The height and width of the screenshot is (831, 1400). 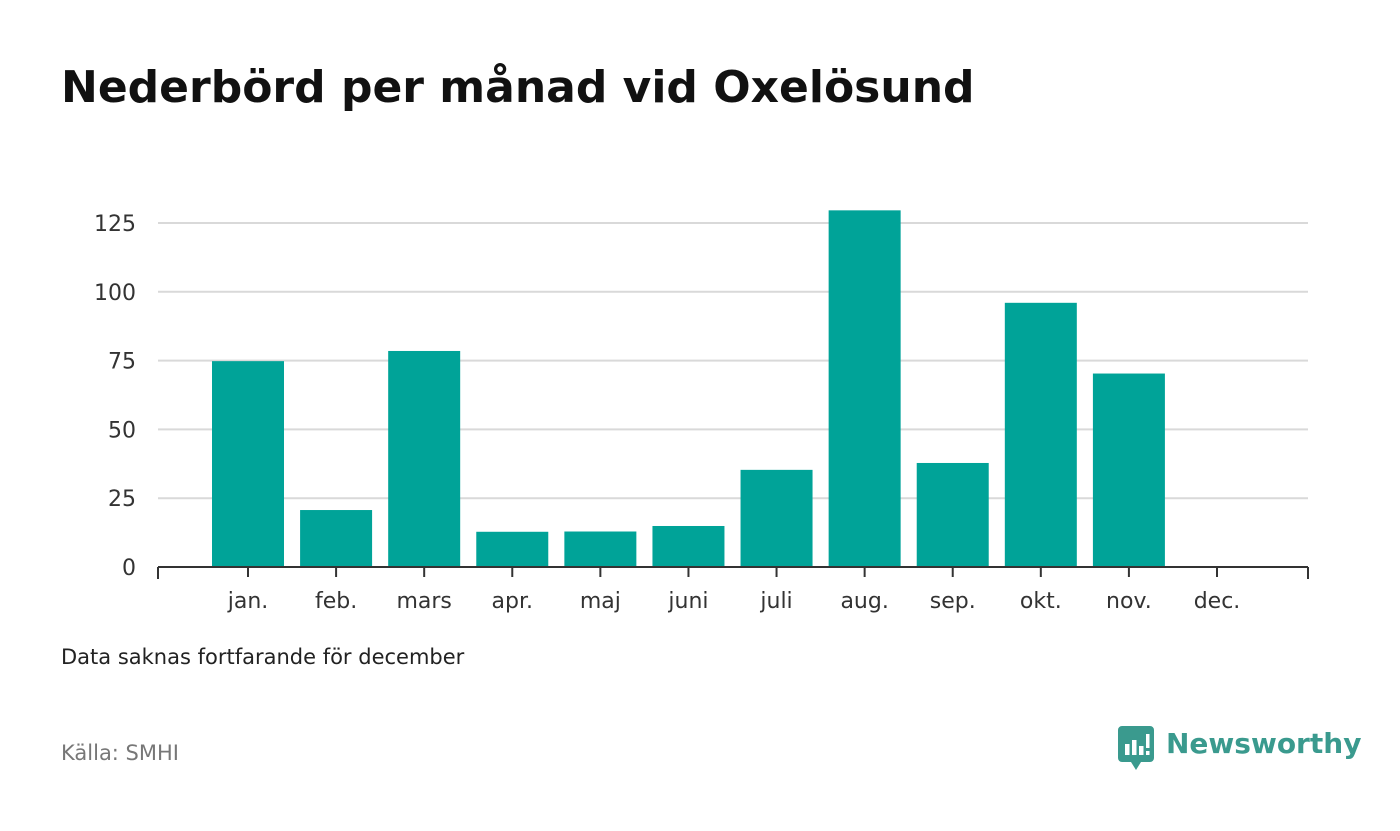 I want to click on chart-title: Nederbörd per månad vid Oxelösund, so click(x=518, y=87).